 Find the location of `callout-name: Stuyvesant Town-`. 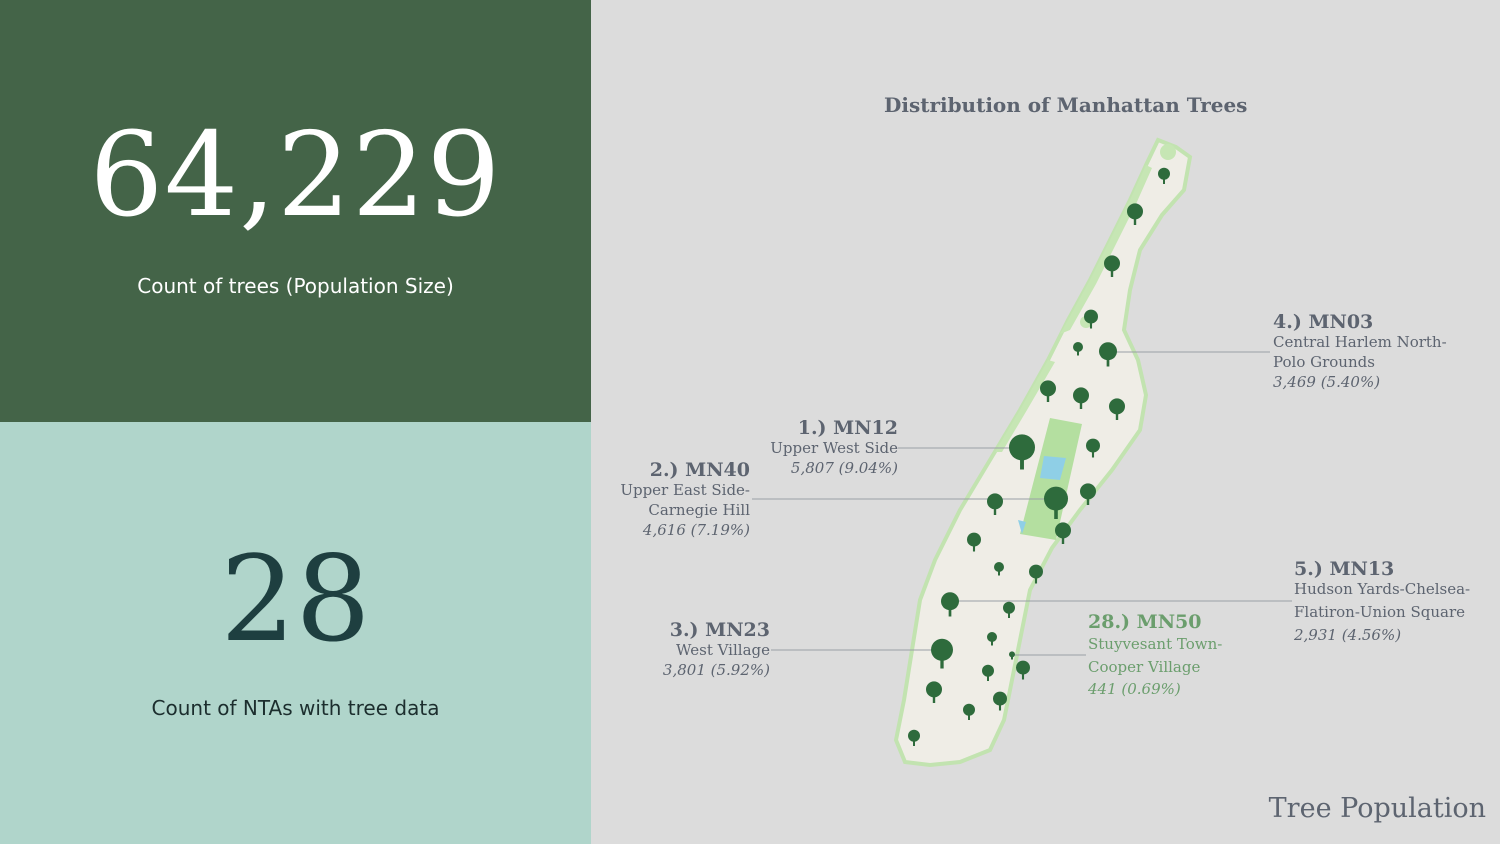

callout-name: Stuyvesant Town- is located at coordinates (1155, 644).